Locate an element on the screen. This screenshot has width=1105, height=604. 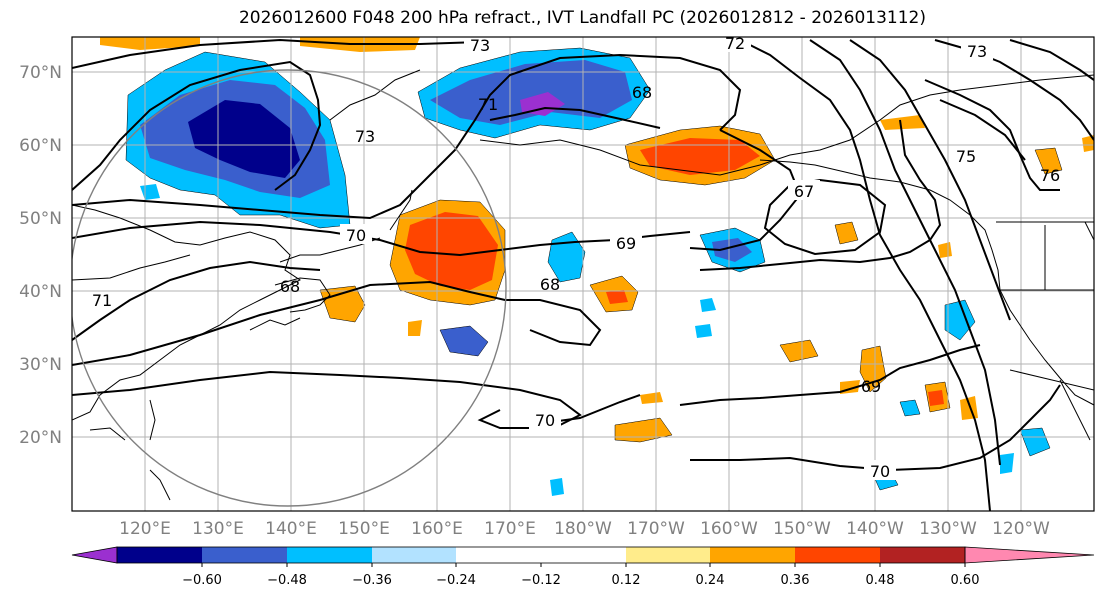
colorbar-tick-label: 0.12 is located at coordinates (626, 580).